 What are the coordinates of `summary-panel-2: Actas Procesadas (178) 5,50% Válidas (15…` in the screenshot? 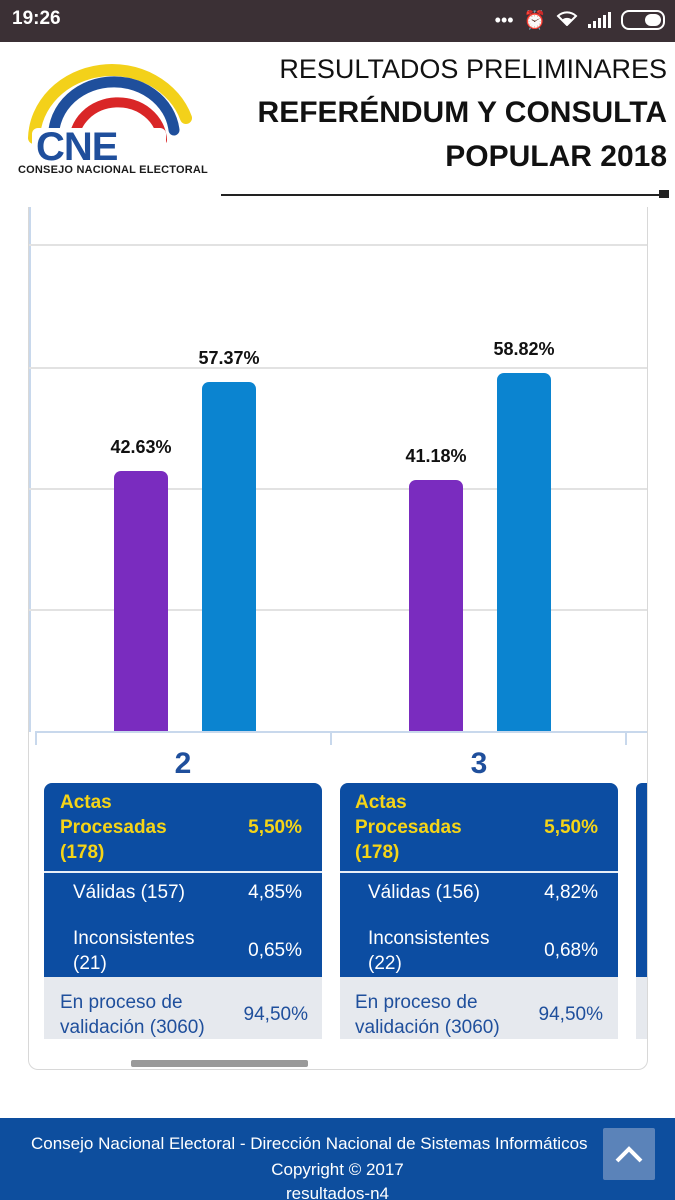 It's located at (183, 911).